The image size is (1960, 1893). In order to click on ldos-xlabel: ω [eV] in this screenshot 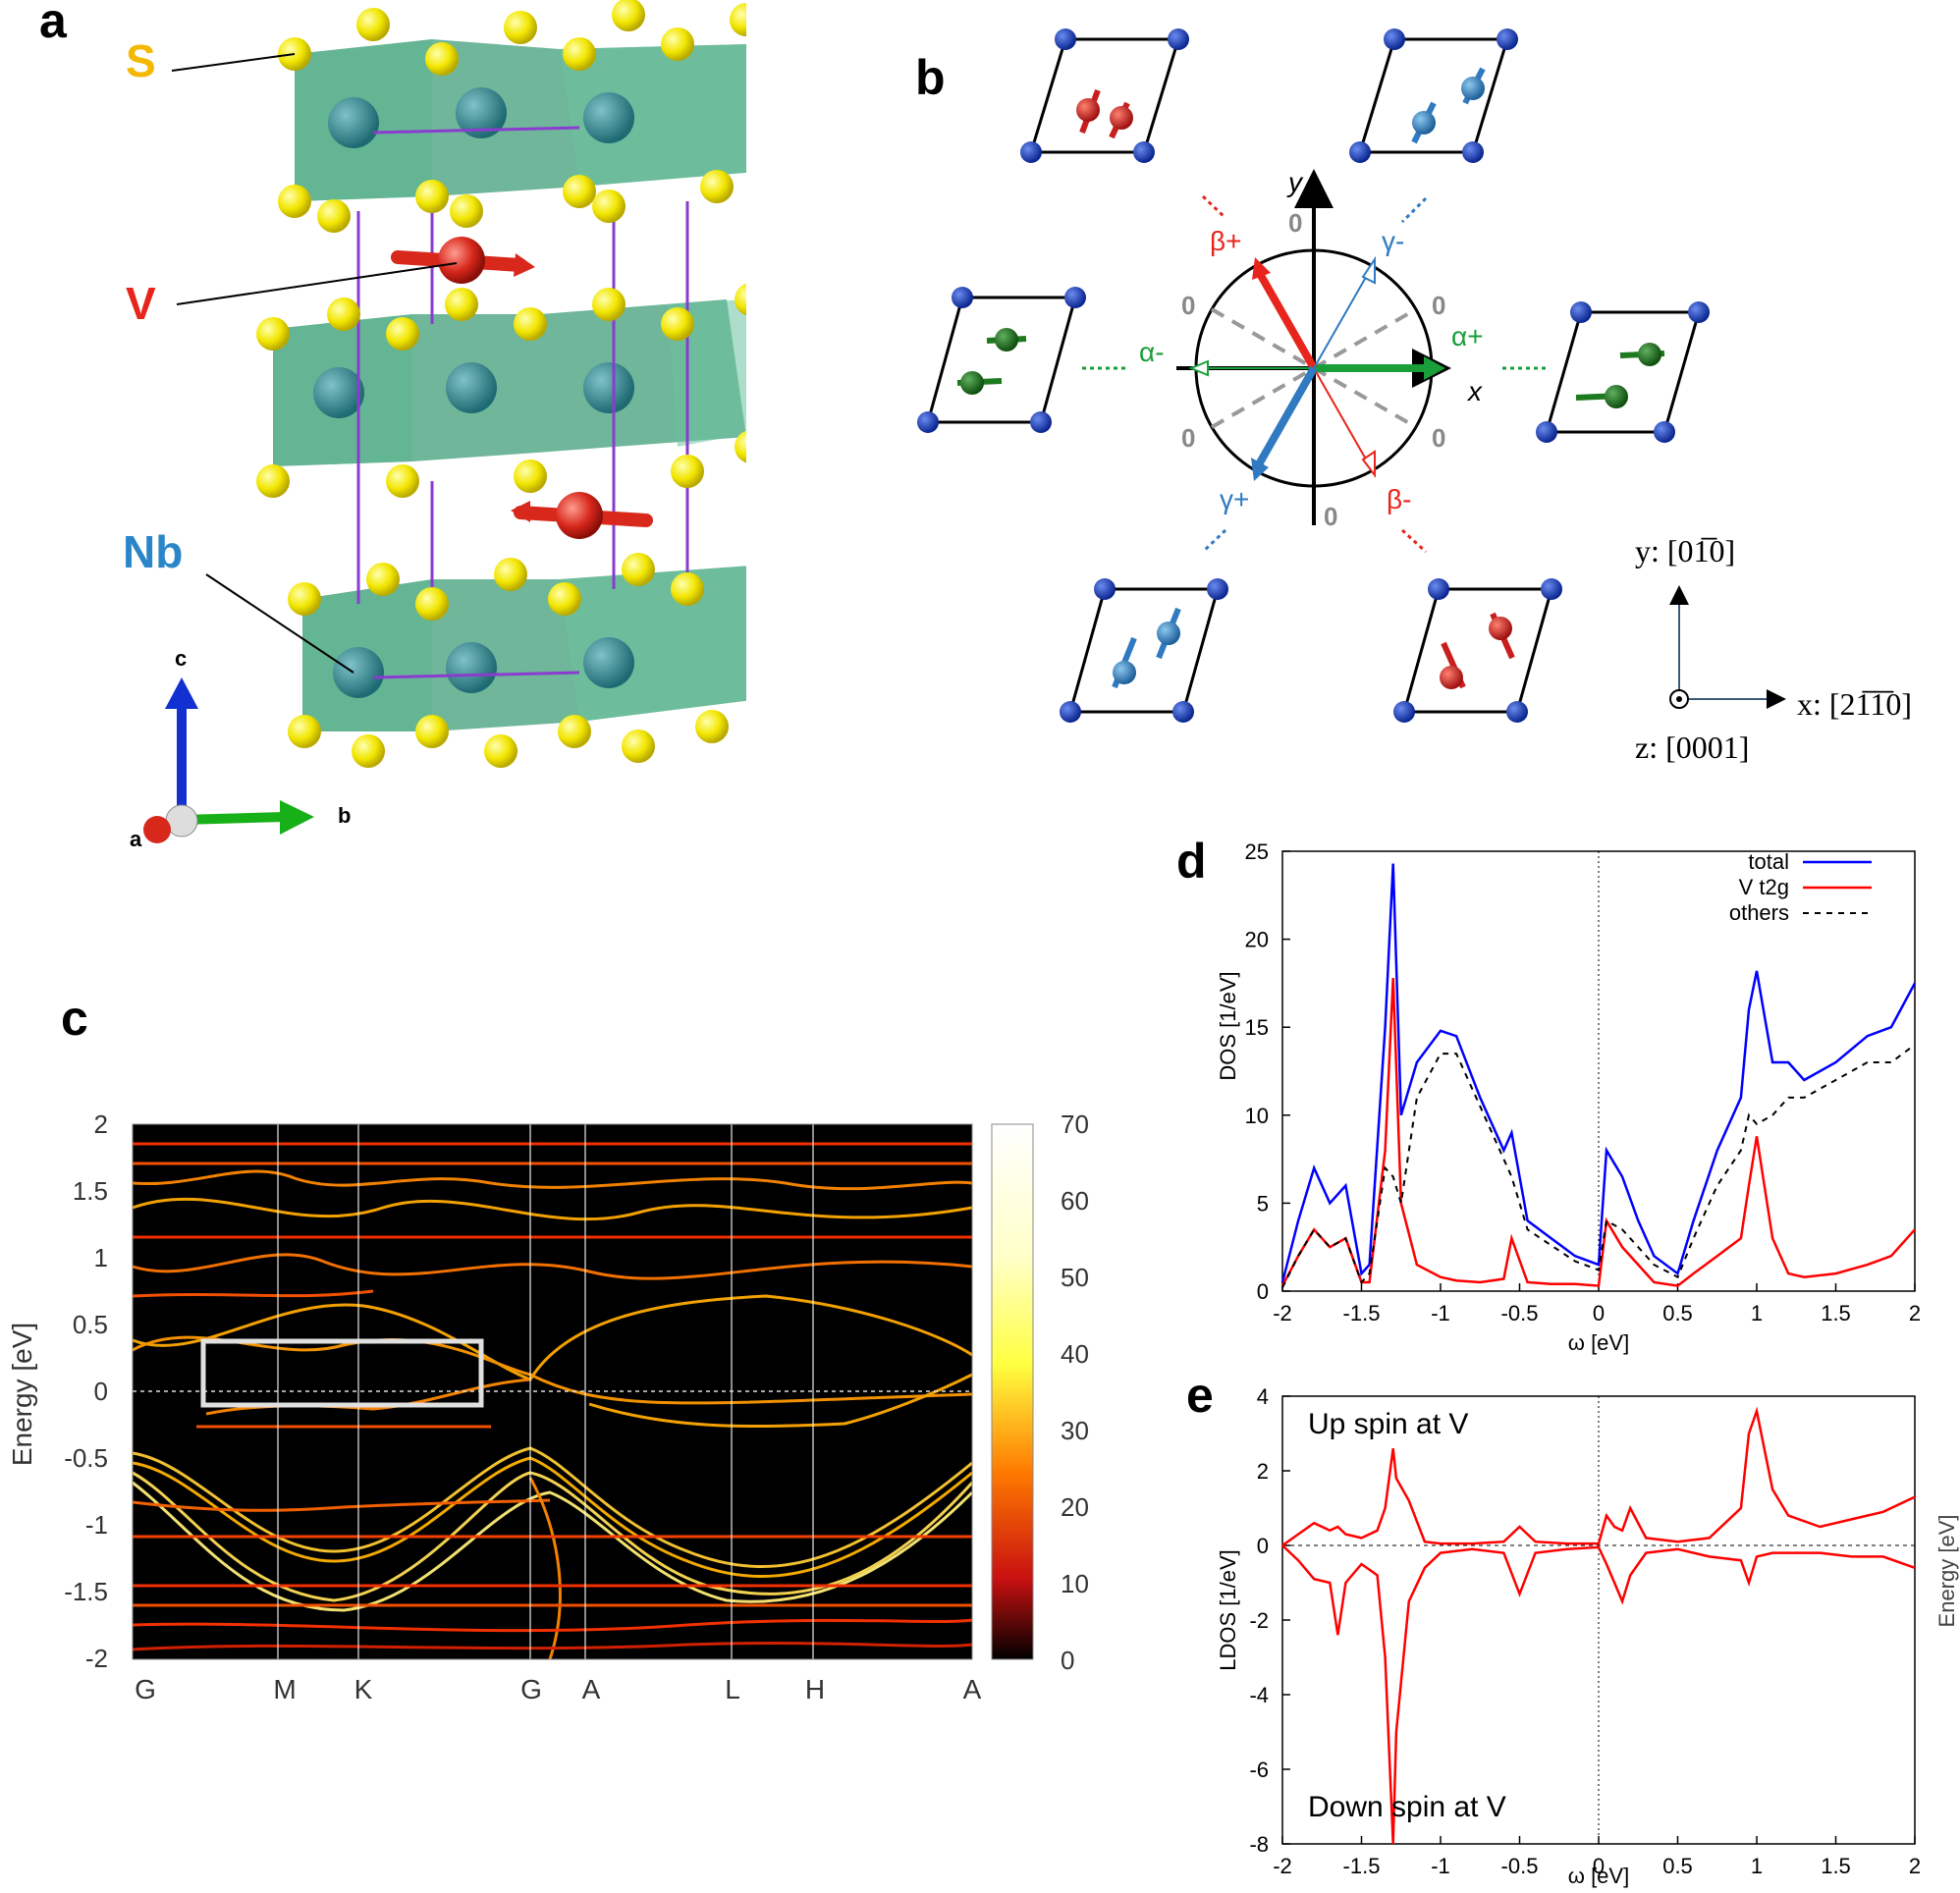, I will do `click(1598, 1876)`.